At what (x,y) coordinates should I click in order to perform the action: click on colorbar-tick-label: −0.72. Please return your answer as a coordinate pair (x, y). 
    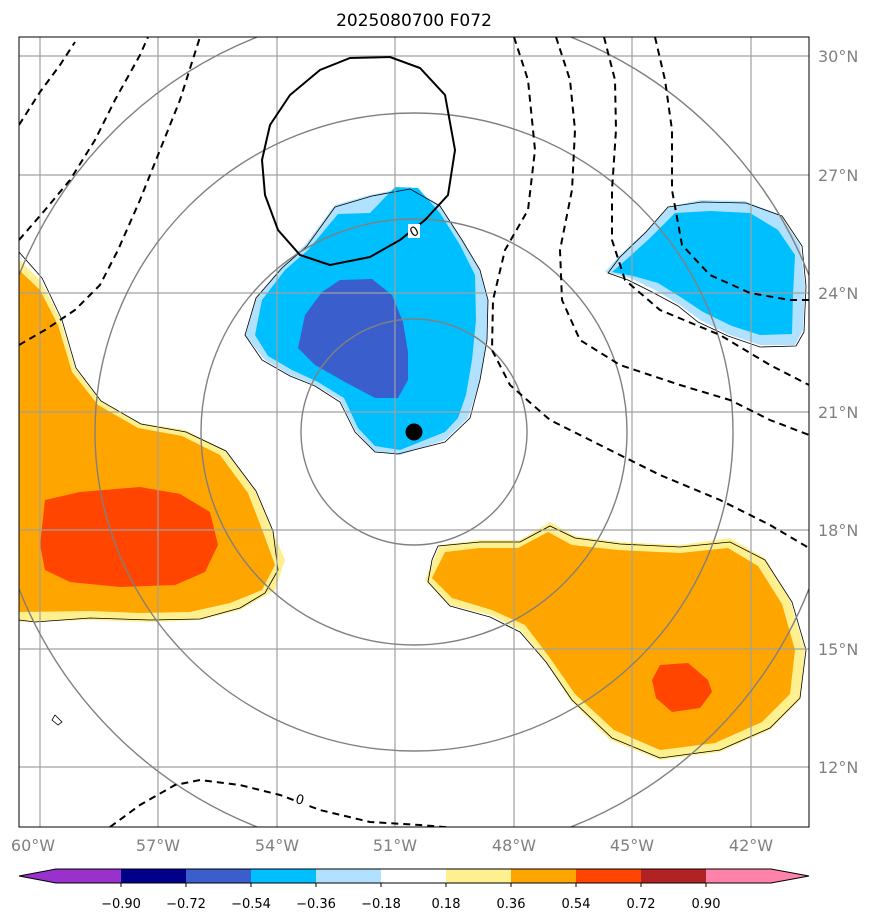
    Looking at the image, I should click on (186, 904).